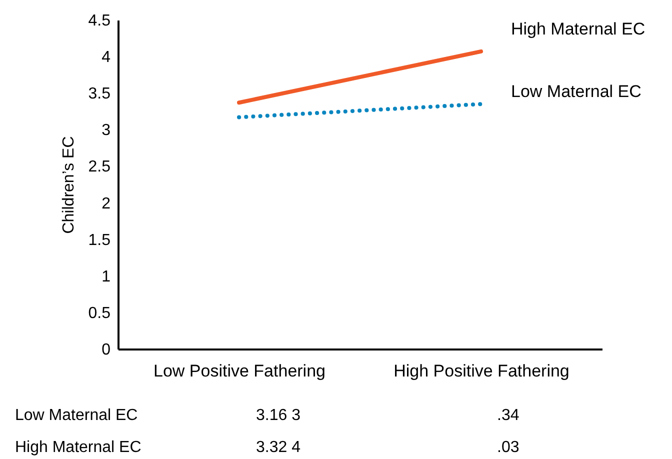  I want to click on series-label: High Maternal EC, so click(578, 28).